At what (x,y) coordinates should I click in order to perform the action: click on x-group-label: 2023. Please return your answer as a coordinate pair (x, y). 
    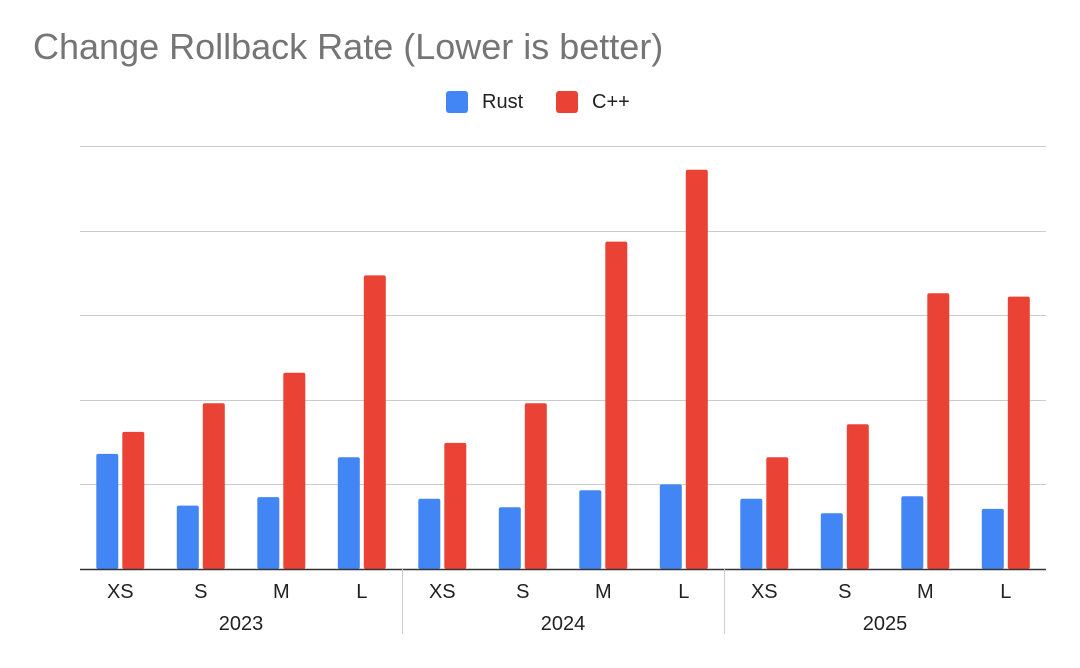
    Looking at the image, I should click on (241, 624).